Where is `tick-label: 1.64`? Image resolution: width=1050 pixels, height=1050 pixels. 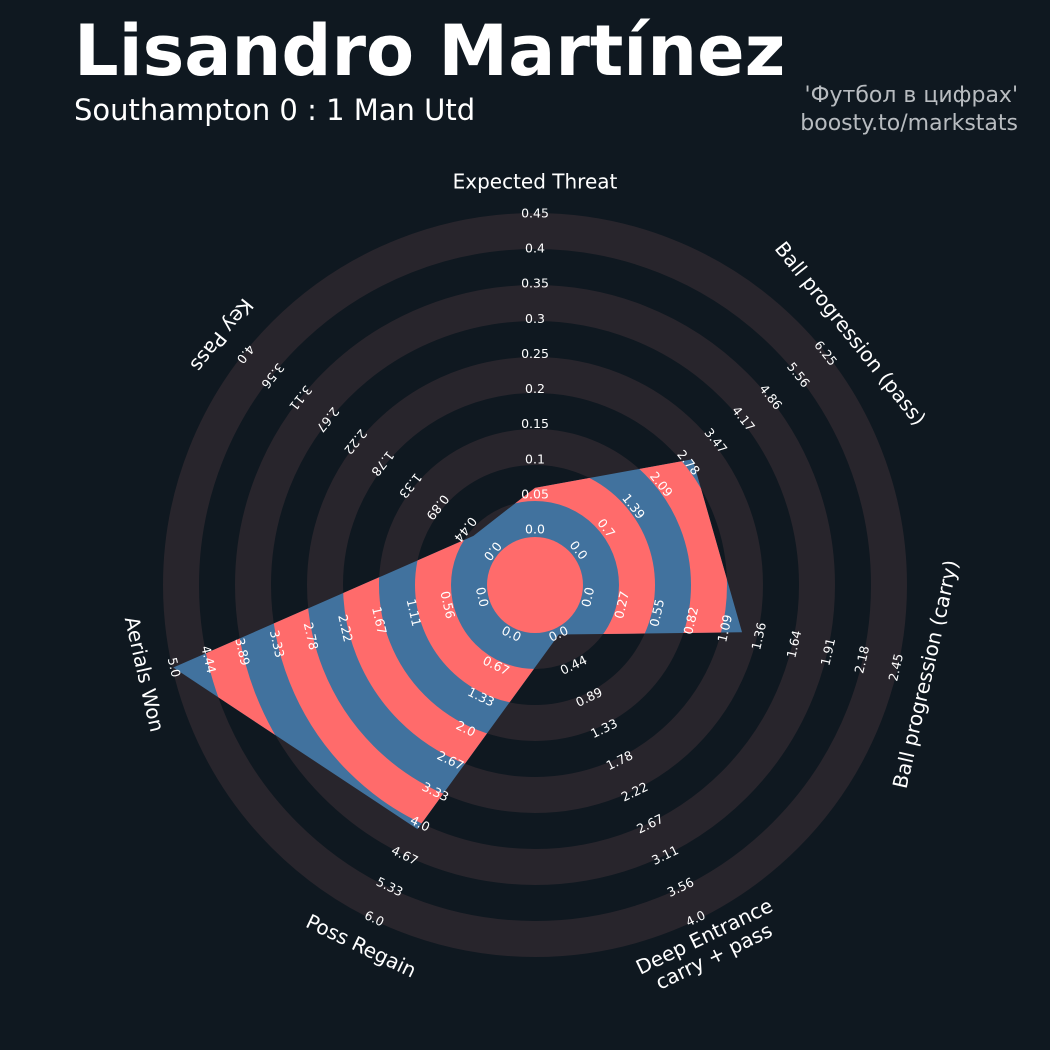
tick-label: 1.64 is located at coordinates (793, 644).